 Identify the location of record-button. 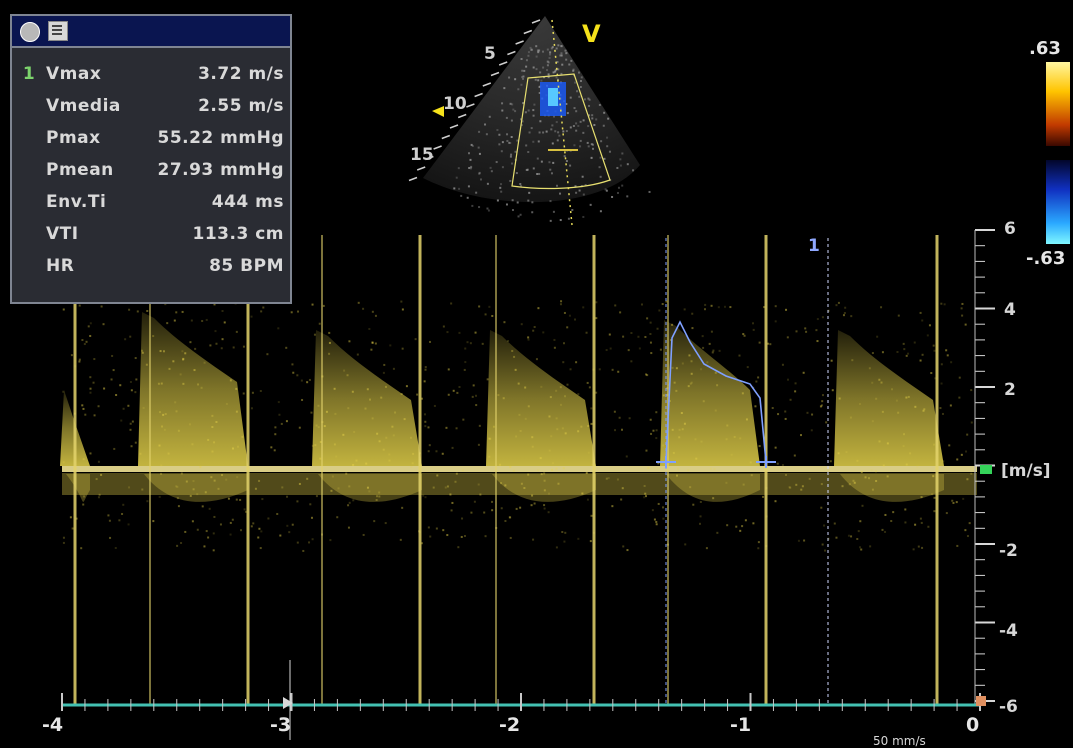
(30, 32).